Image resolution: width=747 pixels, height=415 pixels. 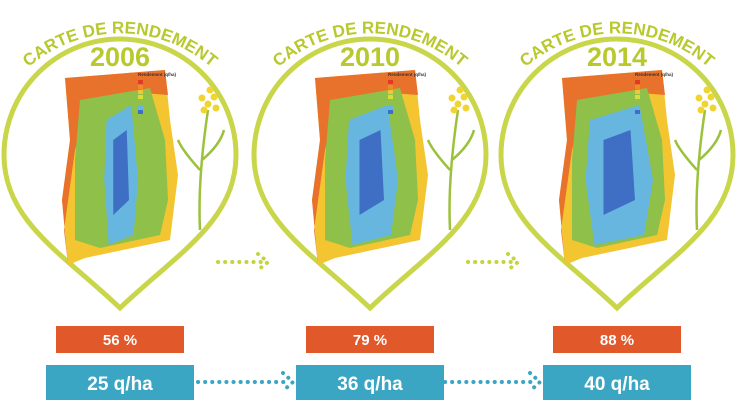 I want to click on percent-label: 88 %, so click(x=617, y=340).